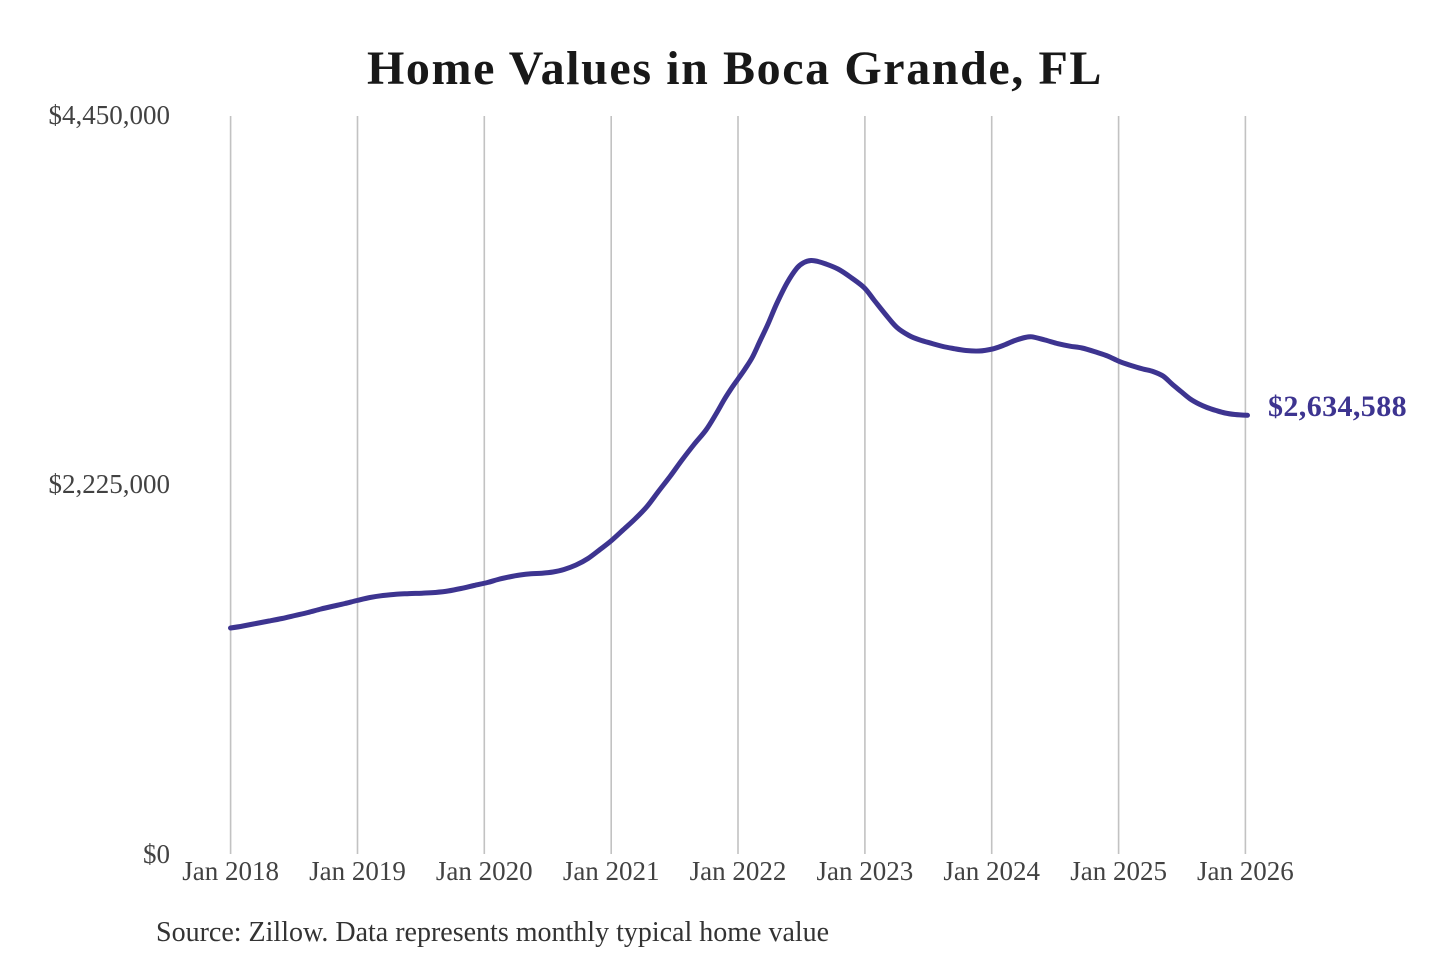 The width and height of the screenshot is (1440, 960). I want to click on svg-text: Home Values in Boca Grande, FL, so click(735, 68).